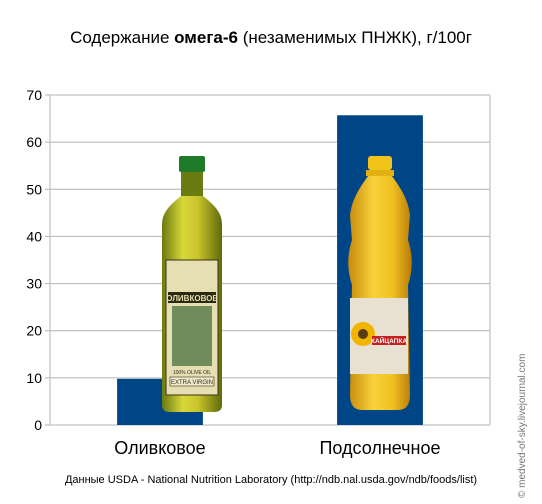 The height and width of the screenshot is (504, 542). What do you see at coordinates (206, 37) in the screenshot?
I see `title-bold: омега-6` at bounding box center [206, 37].